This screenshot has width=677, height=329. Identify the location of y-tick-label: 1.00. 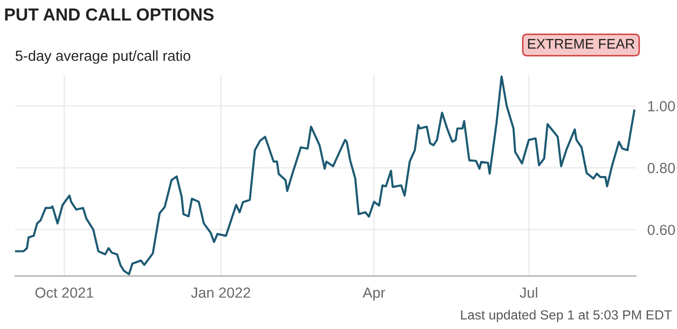
(661, 106).